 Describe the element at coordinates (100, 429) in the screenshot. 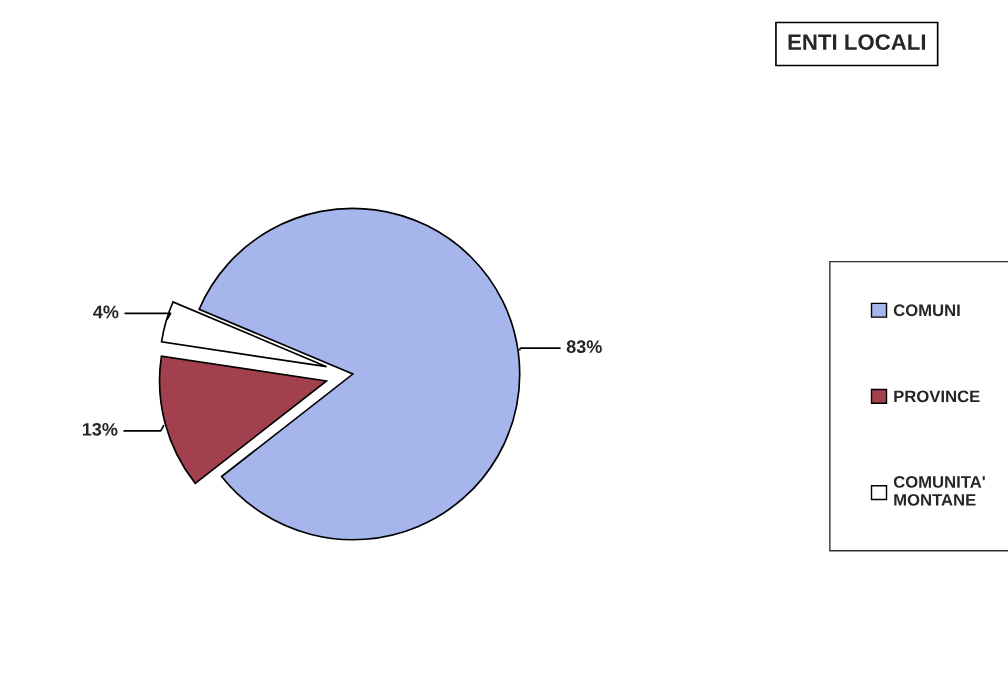

I see `data-label: 13%` at that location.